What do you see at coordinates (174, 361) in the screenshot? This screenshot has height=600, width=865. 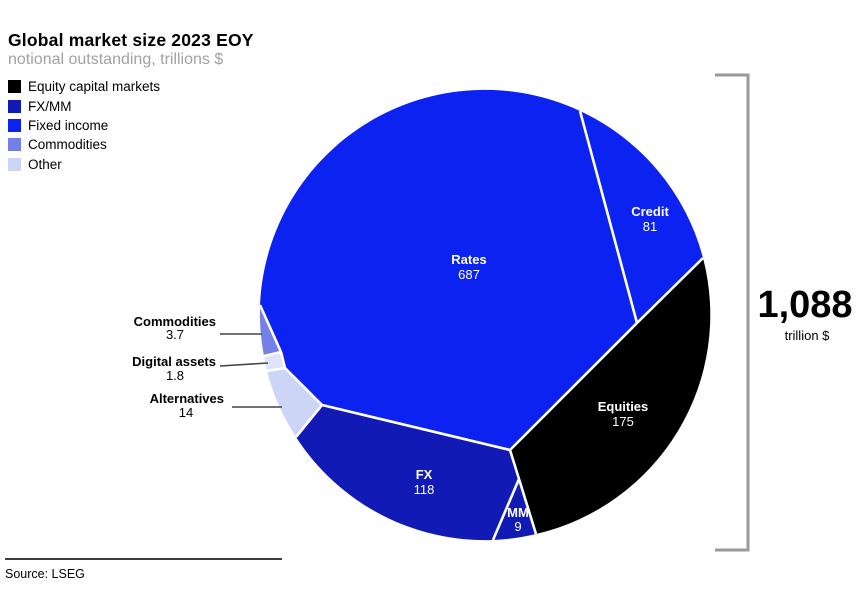 I see `callout-label-digital-assets: Digital assets` at bounding box center [174, 361].